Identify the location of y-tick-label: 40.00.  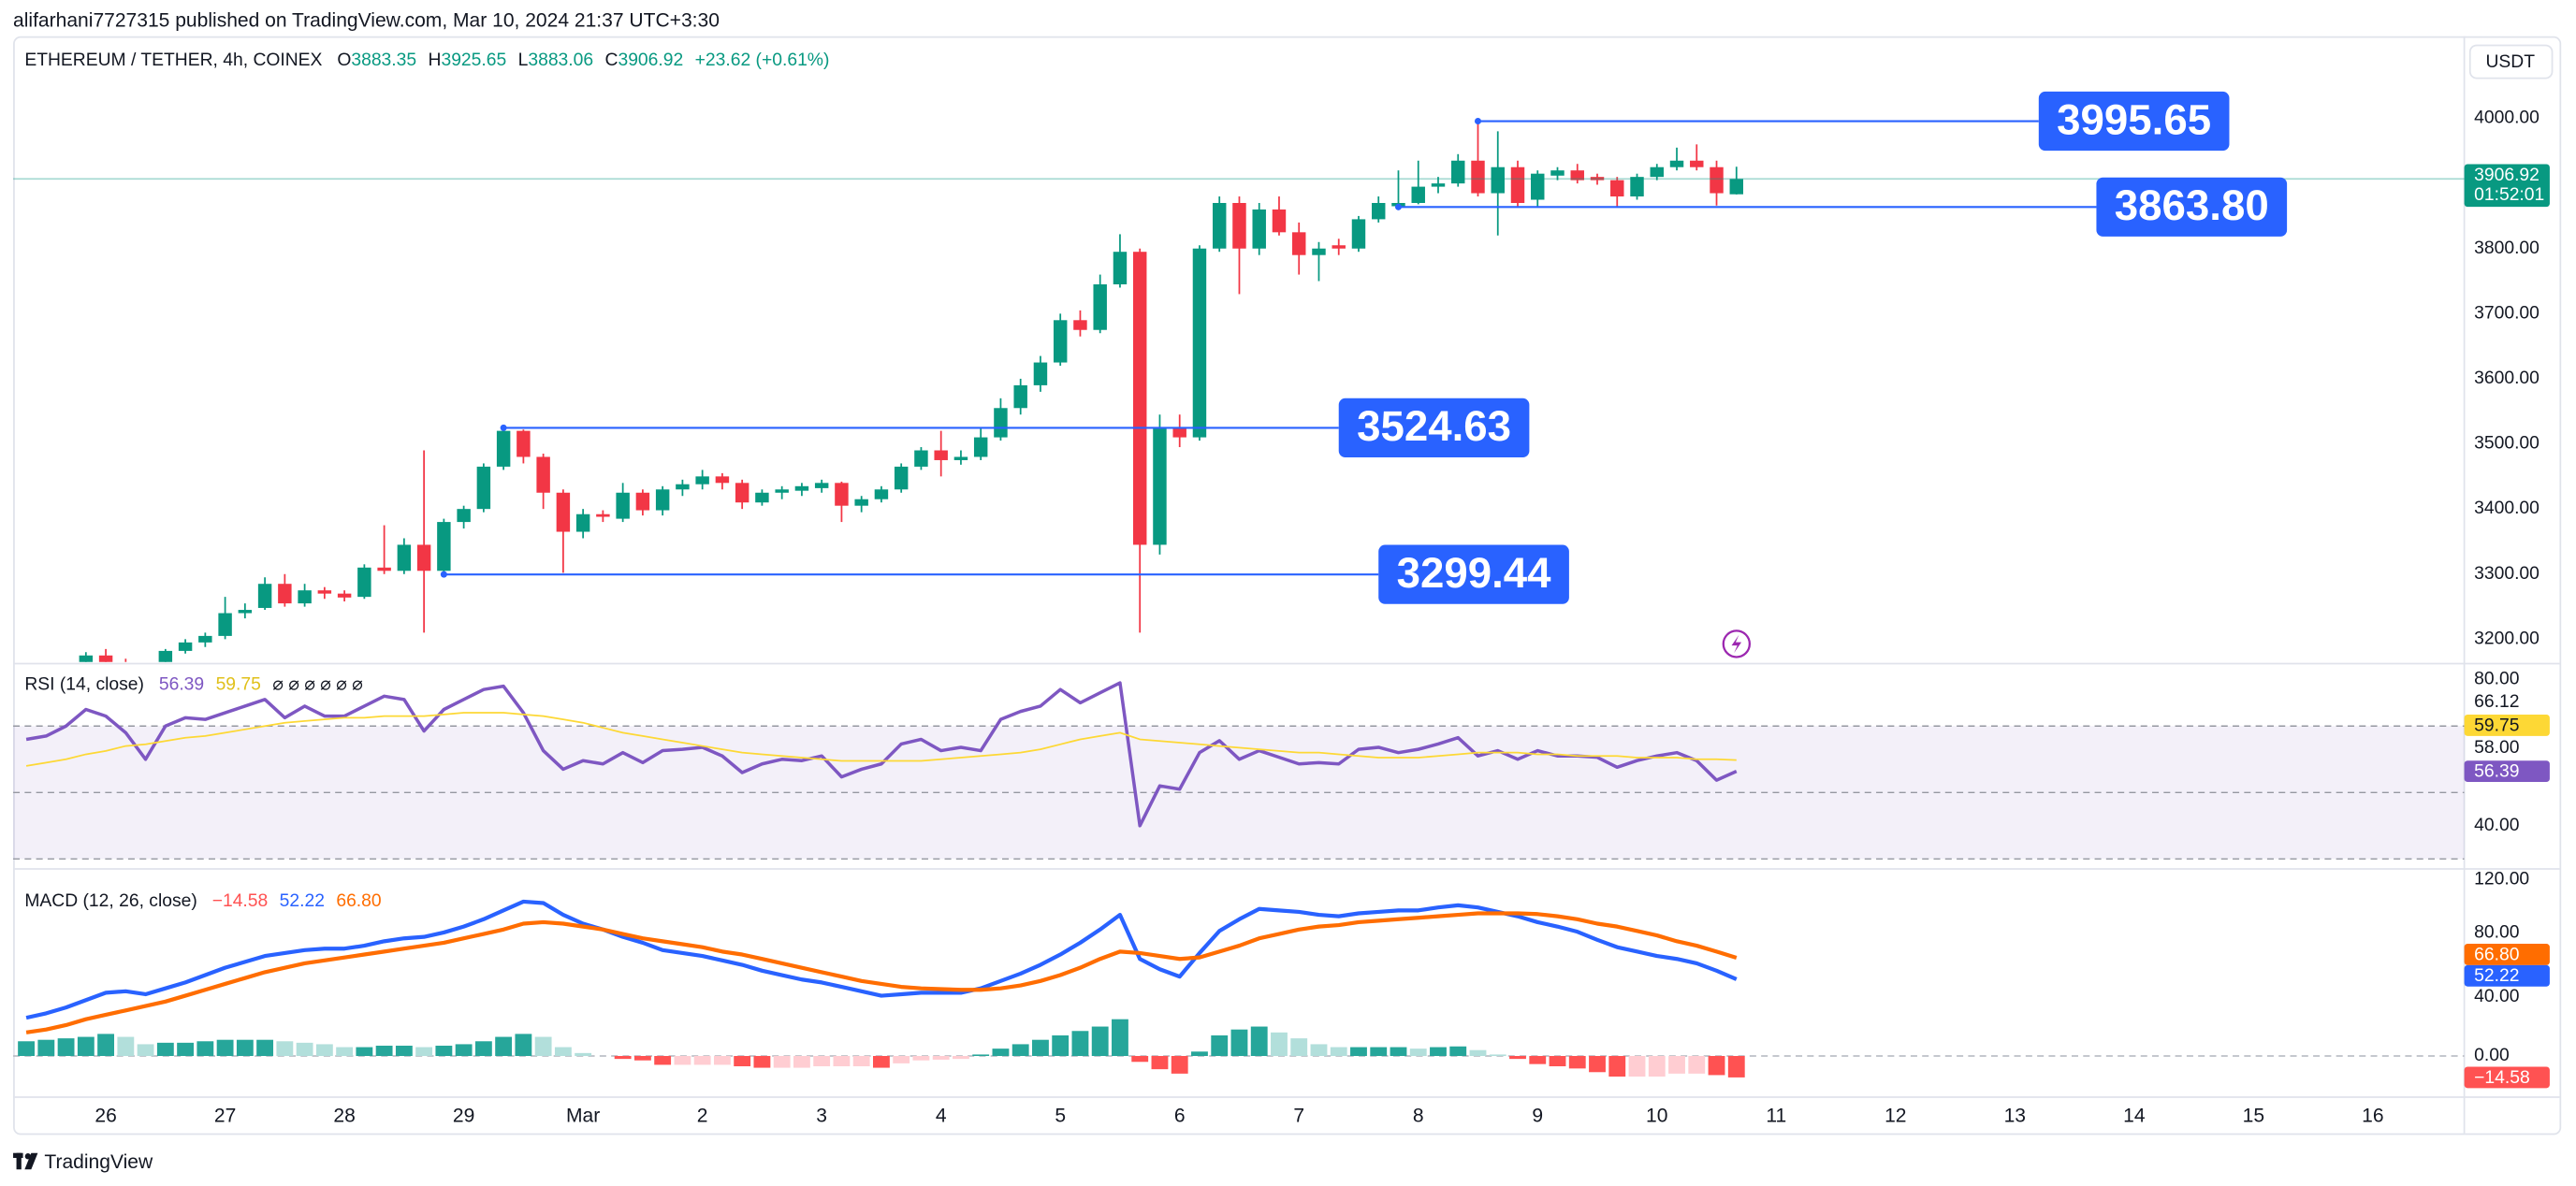
(2496, 825).